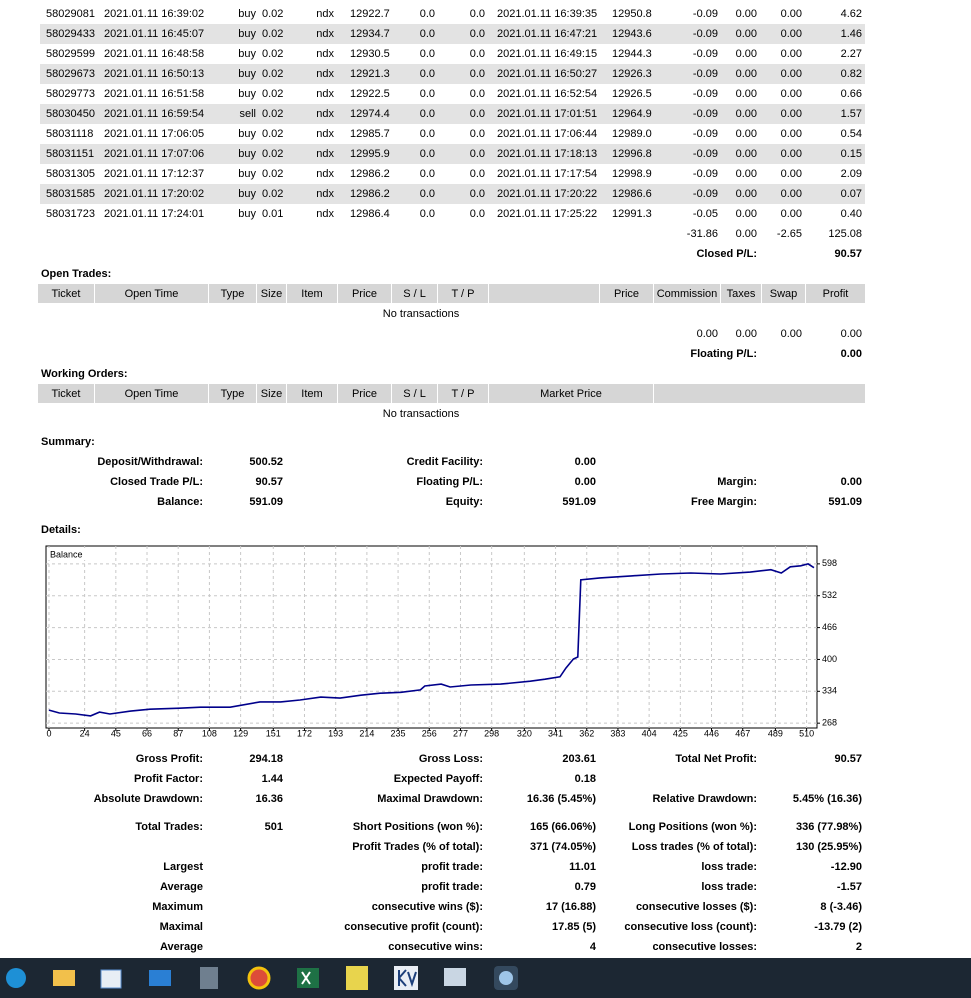 This screenshot has height=998, width=971. I want to click on trade-cell: 58031305, so click(70, 174).